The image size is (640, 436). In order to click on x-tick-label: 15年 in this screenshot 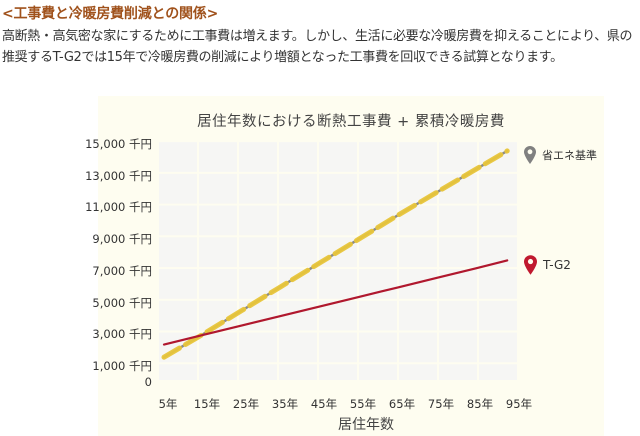, I will do `click(207, 404)`.